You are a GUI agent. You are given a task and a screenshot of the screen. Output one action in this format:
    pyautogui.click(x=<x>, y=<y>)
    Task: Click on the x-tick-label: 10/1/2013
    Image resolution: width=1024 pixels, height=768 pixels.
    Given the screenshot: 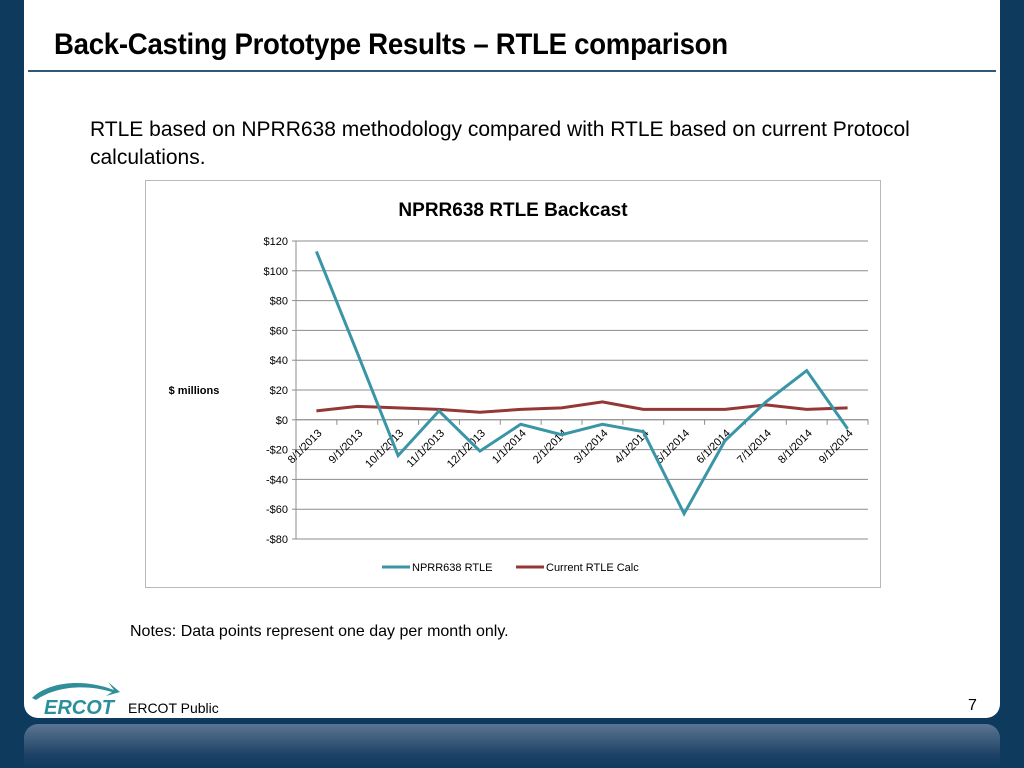 What is the action you would take?
    pyautogui.click(x=384, y=448)
    